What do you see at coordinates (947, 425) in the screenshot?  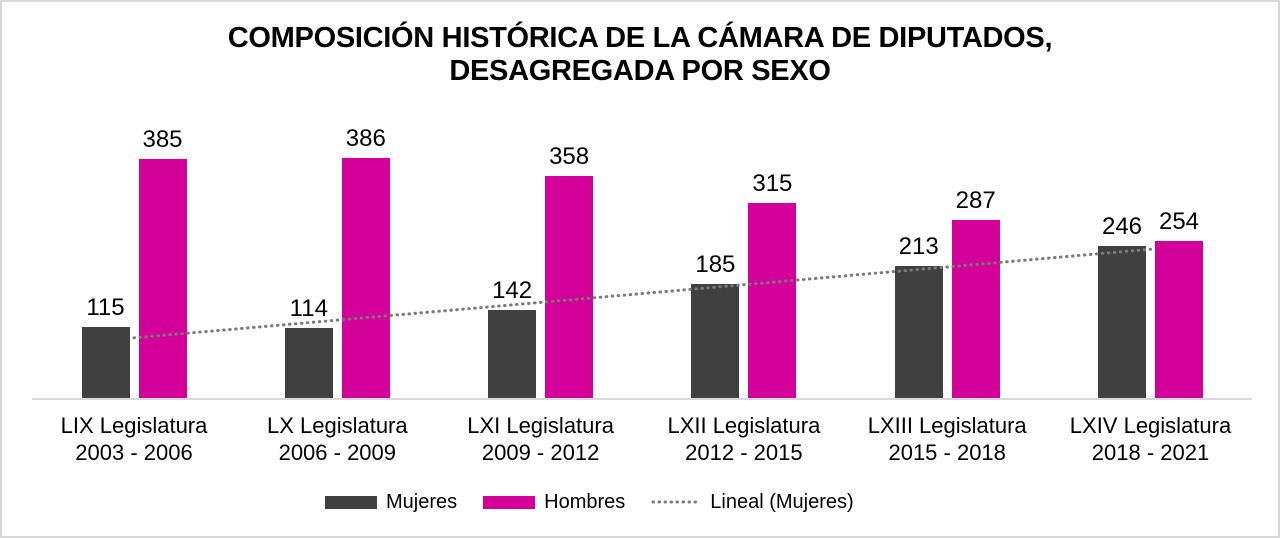 I see `category-name-4: LXIII Legislatura` at bounding box center [947, 425].